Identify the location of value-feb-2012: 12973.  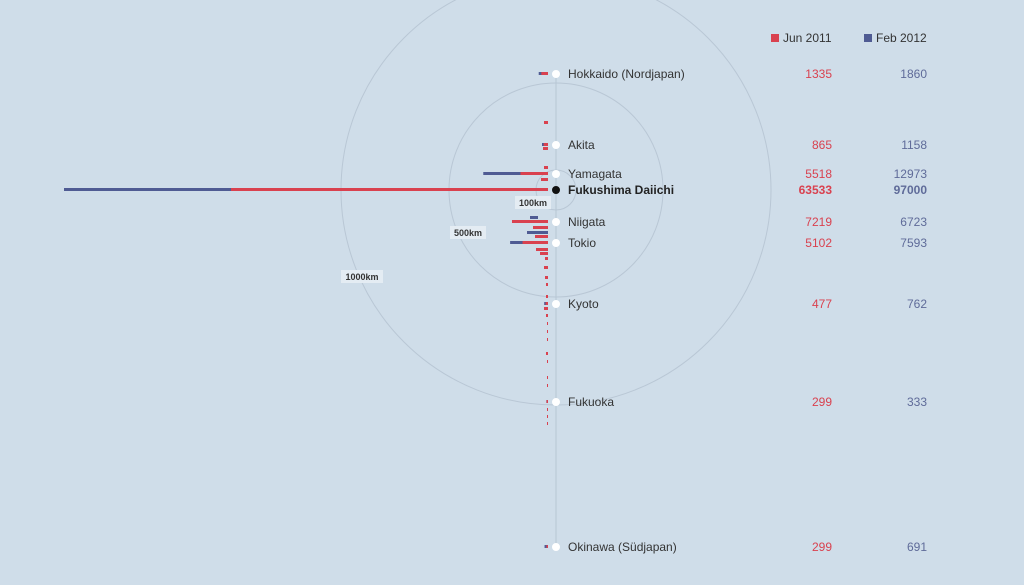
(911, 174).